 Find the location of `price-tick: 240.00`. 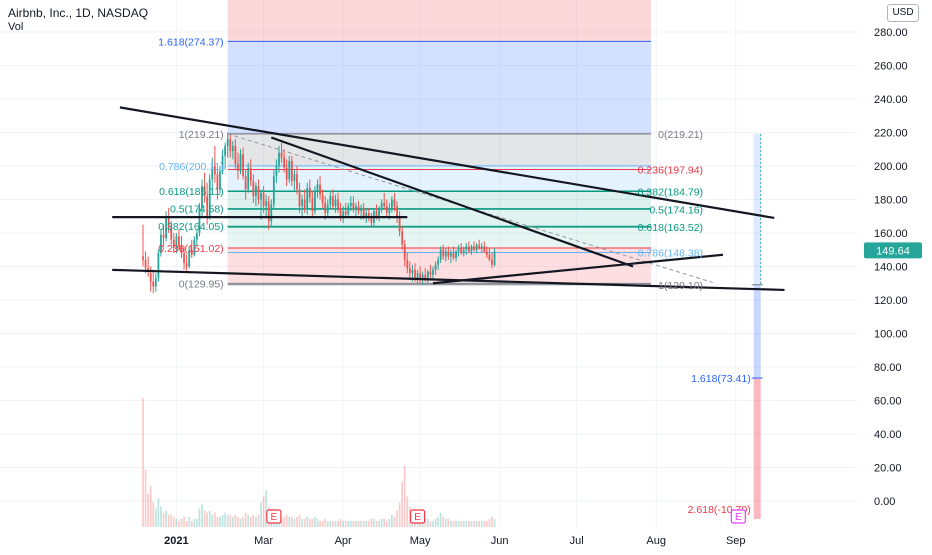

price-tick: 240.00 is located at coordinates (891, 100).